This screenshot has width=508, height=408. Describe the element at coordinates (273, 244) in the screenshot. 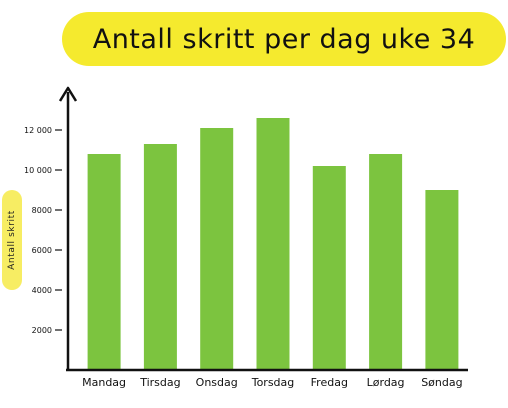

I see `bar-torsdag` at that location.